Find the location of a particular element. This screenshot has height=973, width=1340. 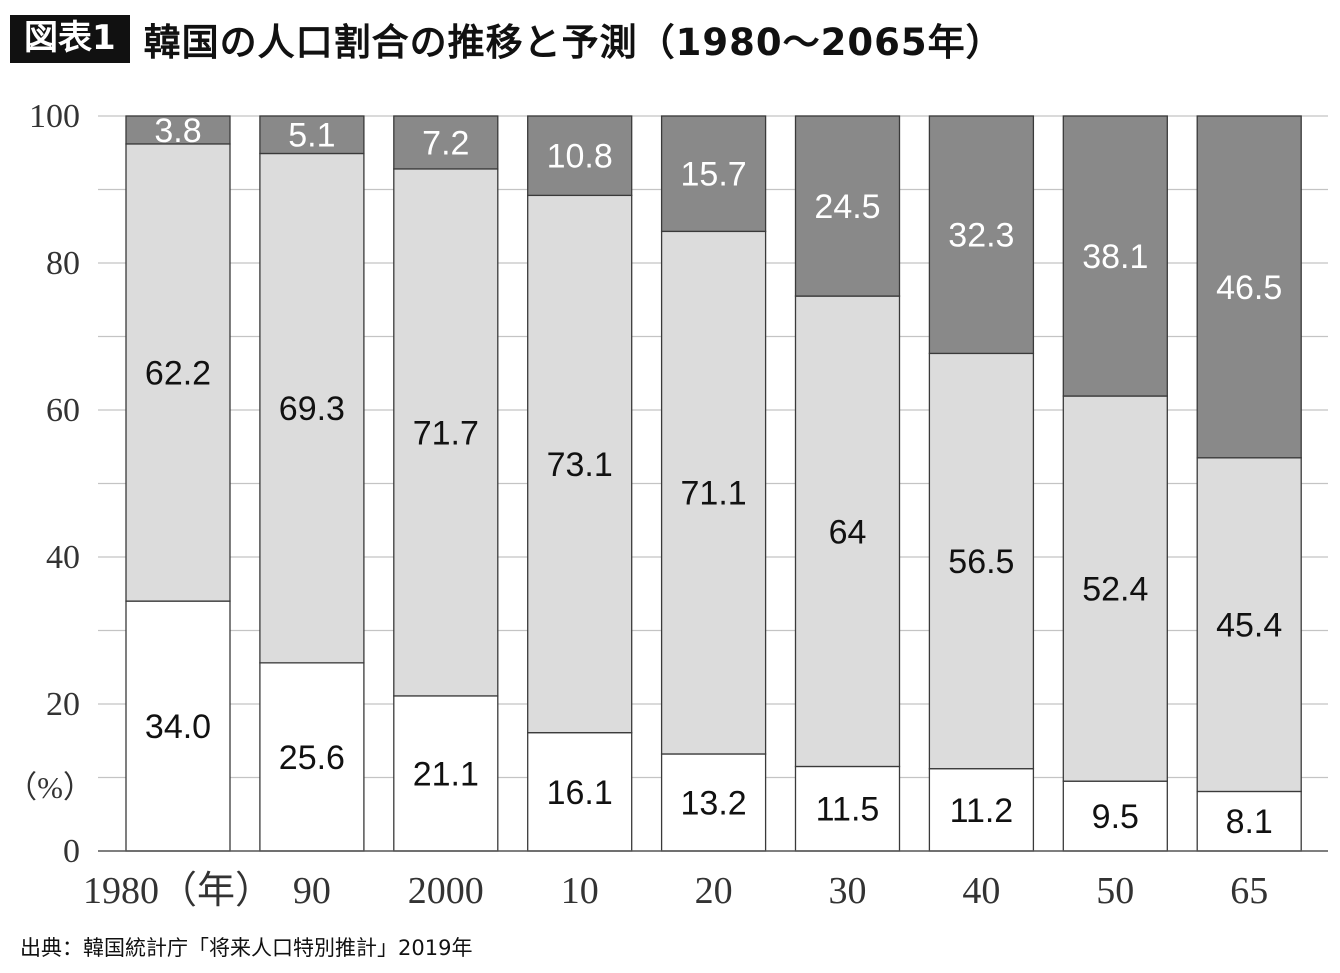

chart-title: 韓国の人口割合の推移と予測（1980〜2065年） is located at coordinates (573, 42).